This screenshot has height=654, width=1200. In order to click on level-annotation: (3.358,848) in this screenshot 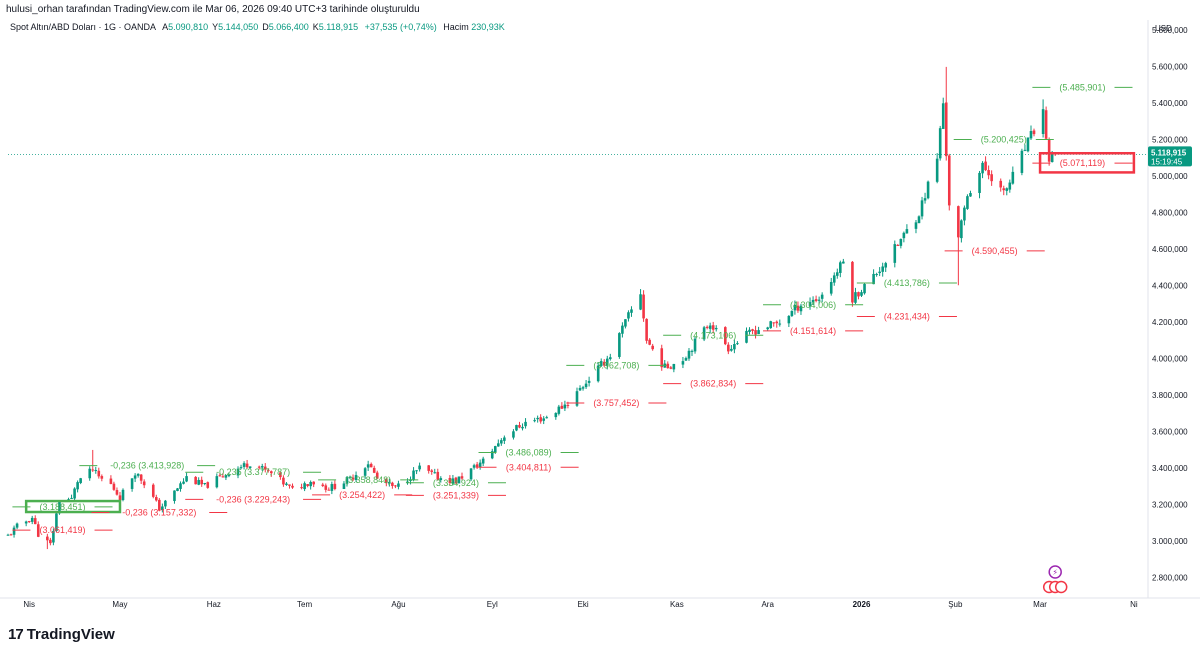, I will do `click(368, 480)`.